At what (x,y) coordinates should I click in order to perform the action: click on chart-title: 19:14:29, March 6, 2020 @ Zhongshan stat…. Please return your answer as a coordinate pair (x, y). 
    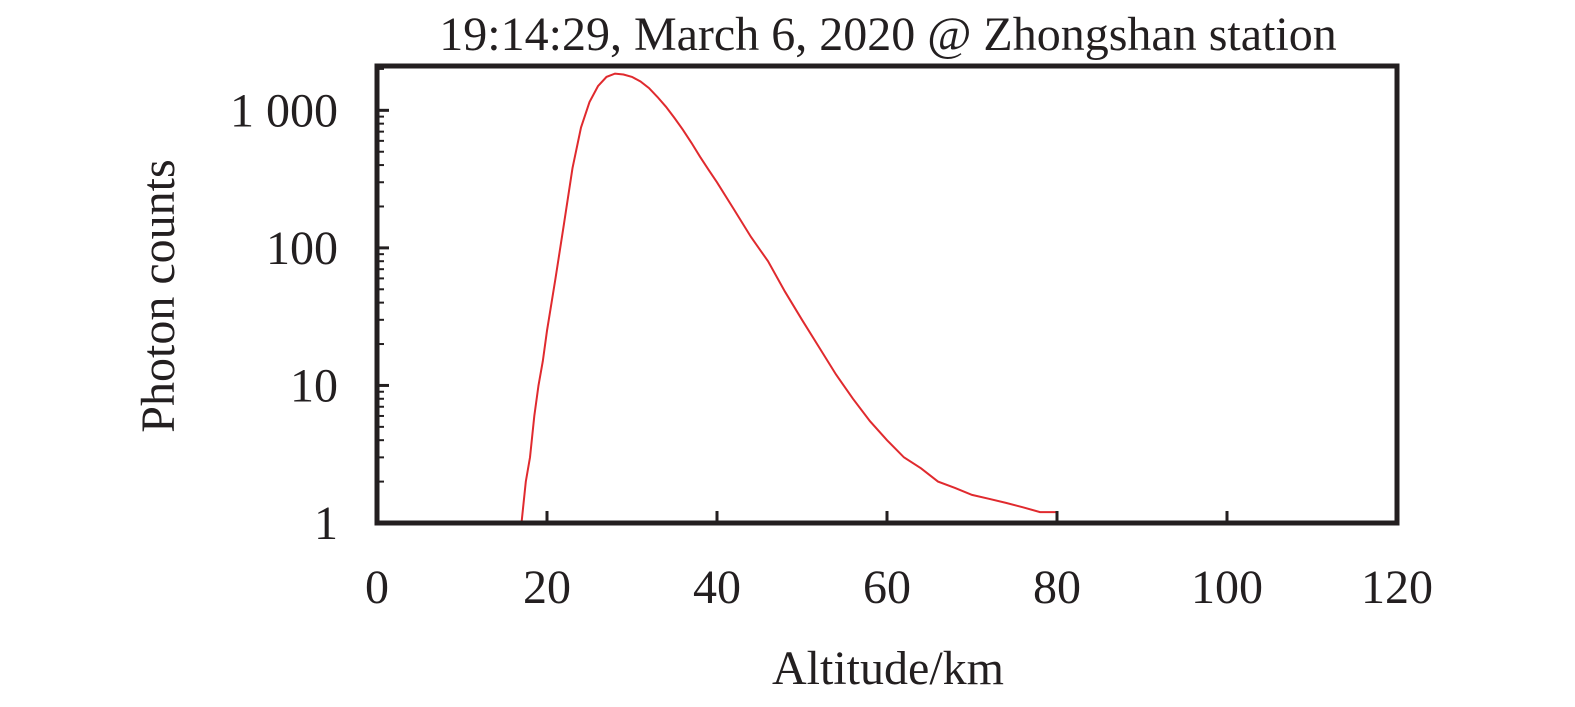
    Looking at the image, I should click on (887, 34).